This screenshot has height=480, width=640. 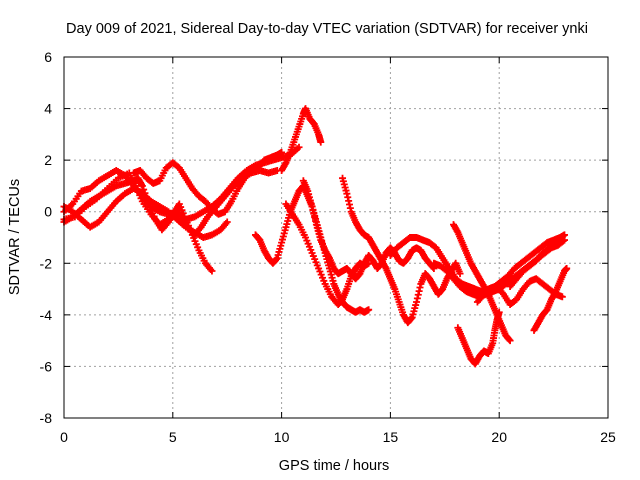 I want to click on y-tick-label: 2, so click(x=48, y=160).